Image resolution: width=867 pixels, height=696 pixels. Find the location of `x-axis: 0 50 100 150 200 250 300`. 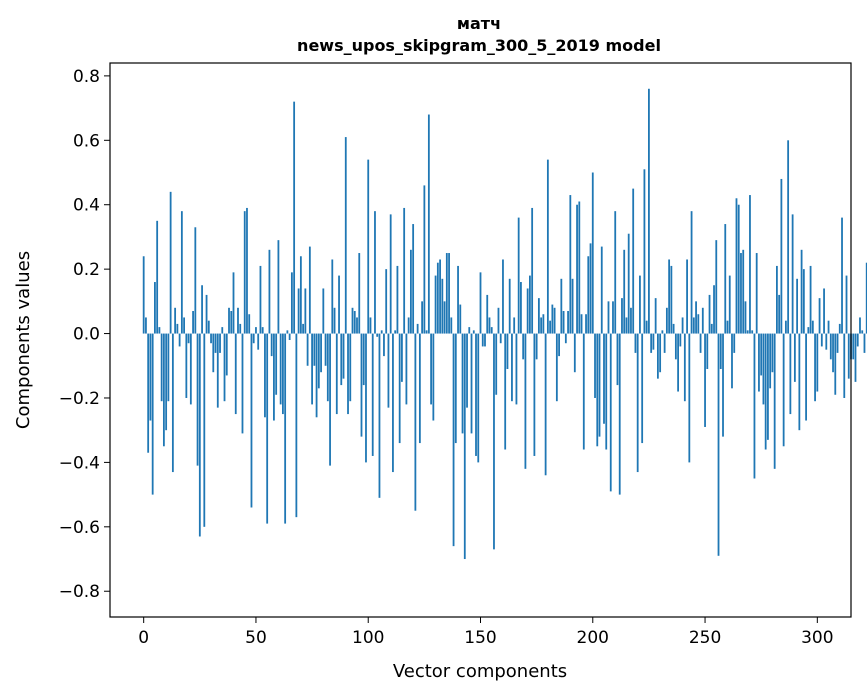

x-axis: 0 50 100 150 200 250 300 is located at coordinates (486, 632).